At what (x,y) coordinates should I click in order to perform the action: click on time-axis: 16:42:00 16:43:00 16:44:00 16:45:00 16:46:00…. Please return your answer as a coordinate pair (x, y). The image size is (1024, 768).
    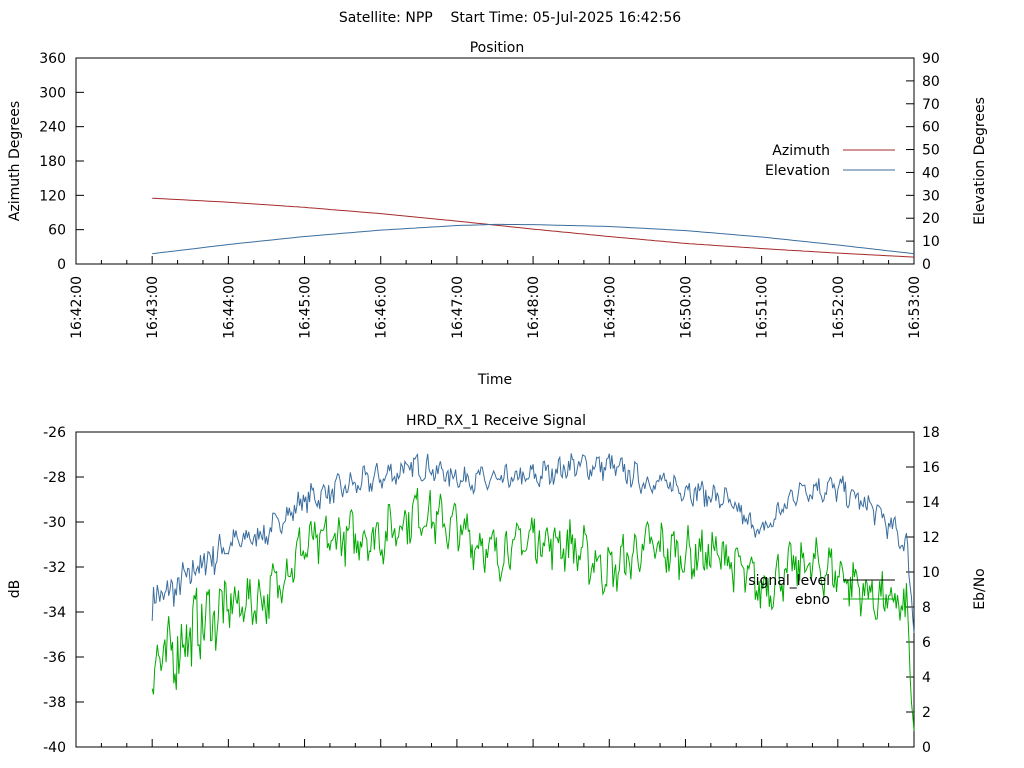
    Looking at the image, I should click on (496, 297).